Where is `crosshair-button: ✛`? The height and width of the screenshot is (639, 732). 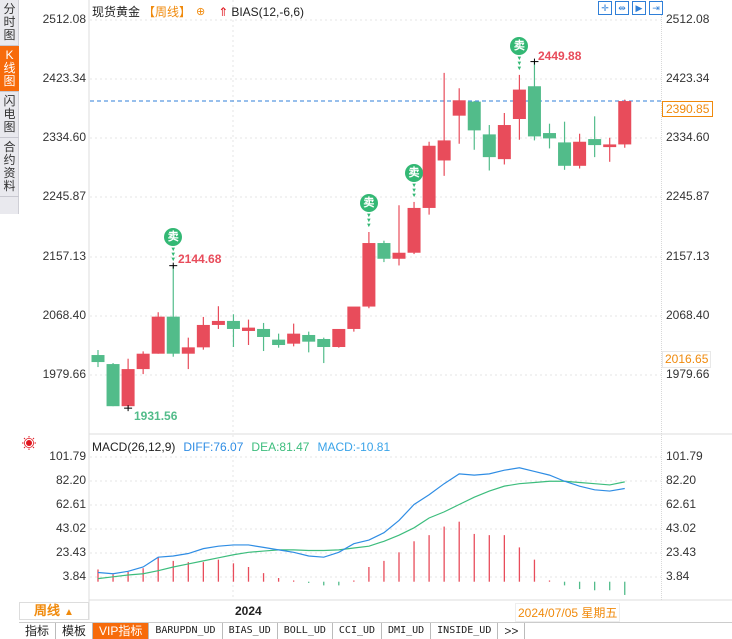
crosshair-button: ✛ is located at coordinates (605, 8).